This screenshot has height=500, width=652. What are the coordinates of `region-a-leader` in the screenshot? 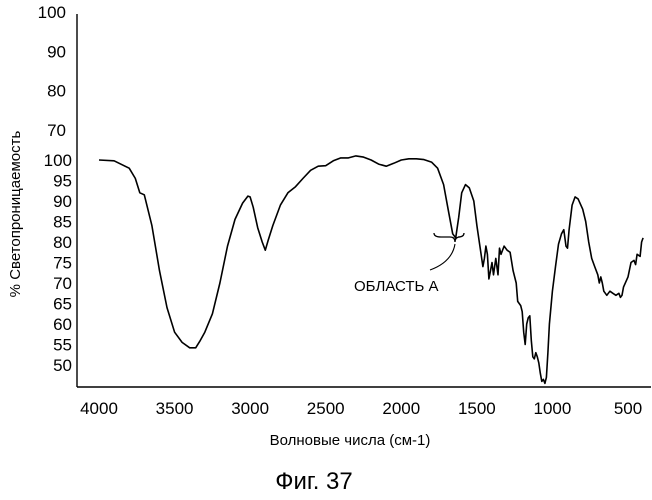 It's located at (442, 257).